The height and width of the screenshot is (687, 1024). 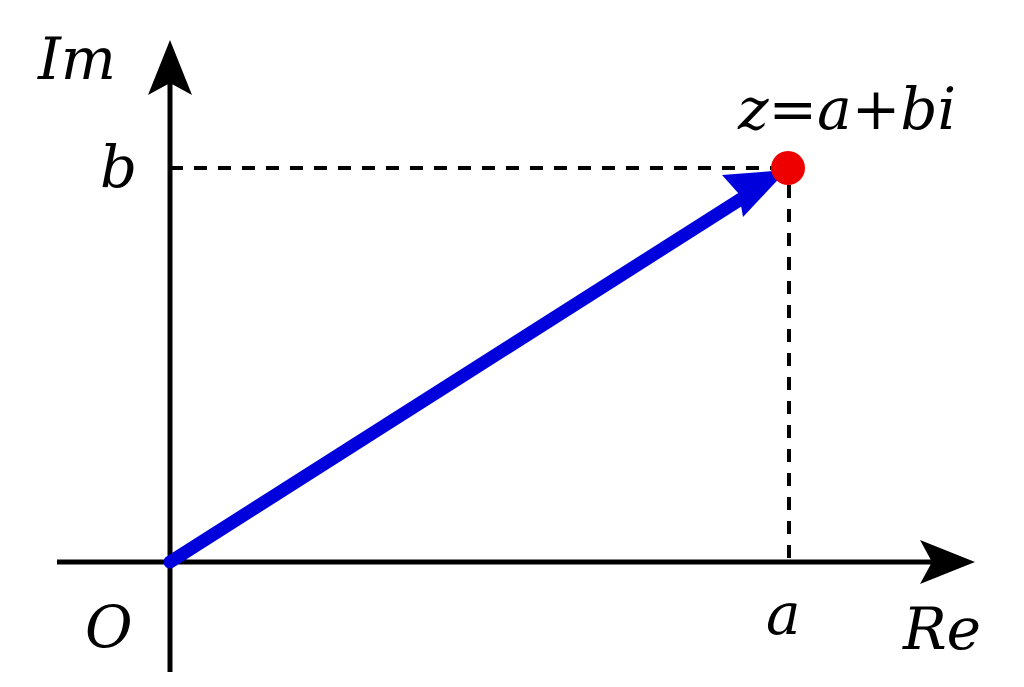 What do you see at coordinates (847, 109) in the screenshot?
I see `point-label: z=a+bi` at bounding box center [847, 109].